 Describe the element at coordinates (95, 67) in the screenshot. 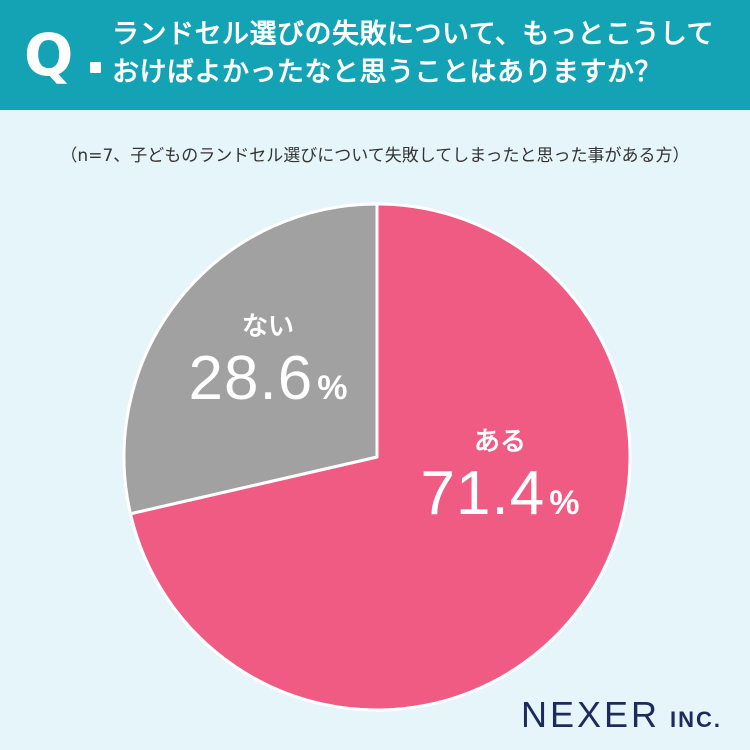

I see `q-dot-icon` at that location.